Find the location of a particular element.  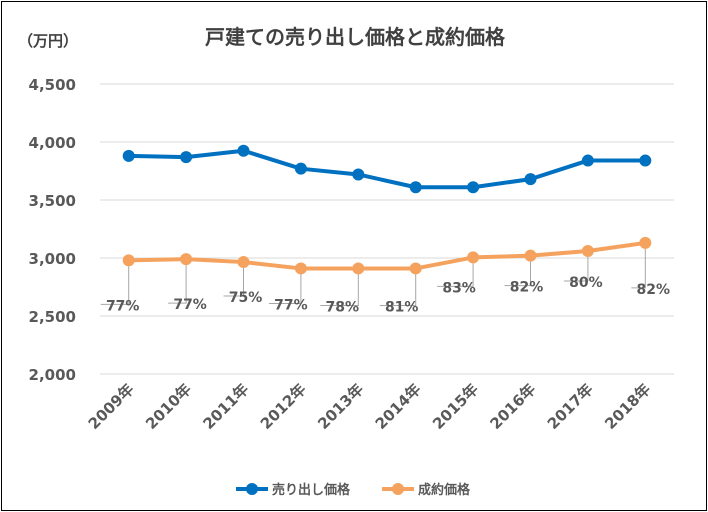

x-tick-label: 2017年 is located at coordinates (570, 406).